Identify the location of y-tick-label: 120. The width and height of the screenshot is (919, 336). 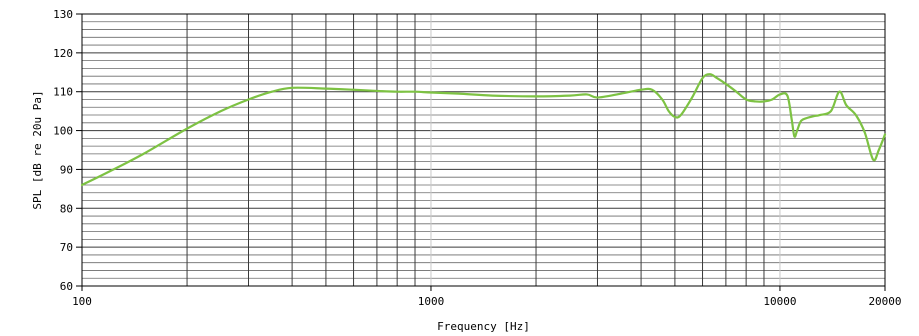
(63, 53).